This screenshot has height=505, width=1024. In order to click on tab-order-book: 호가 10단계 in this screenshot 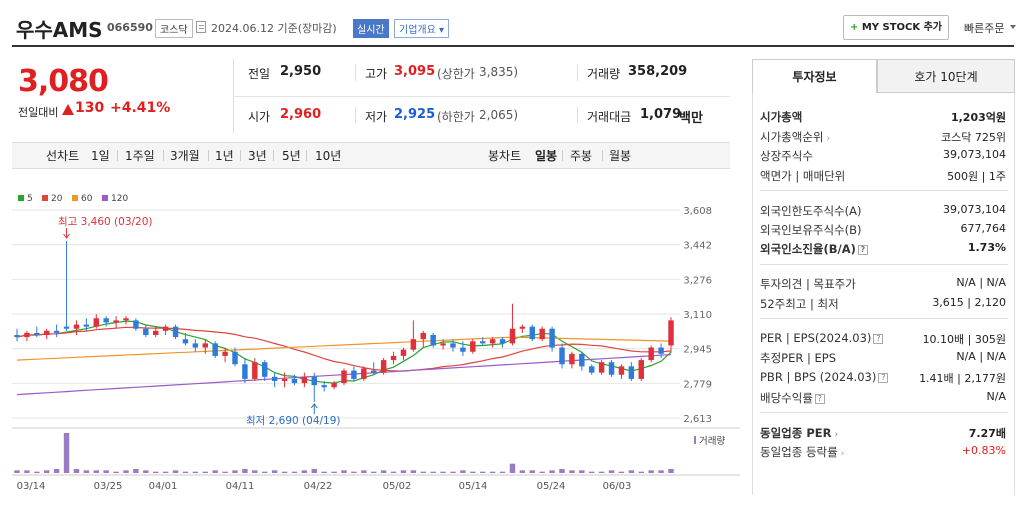, I will do `click(946, 76)`.